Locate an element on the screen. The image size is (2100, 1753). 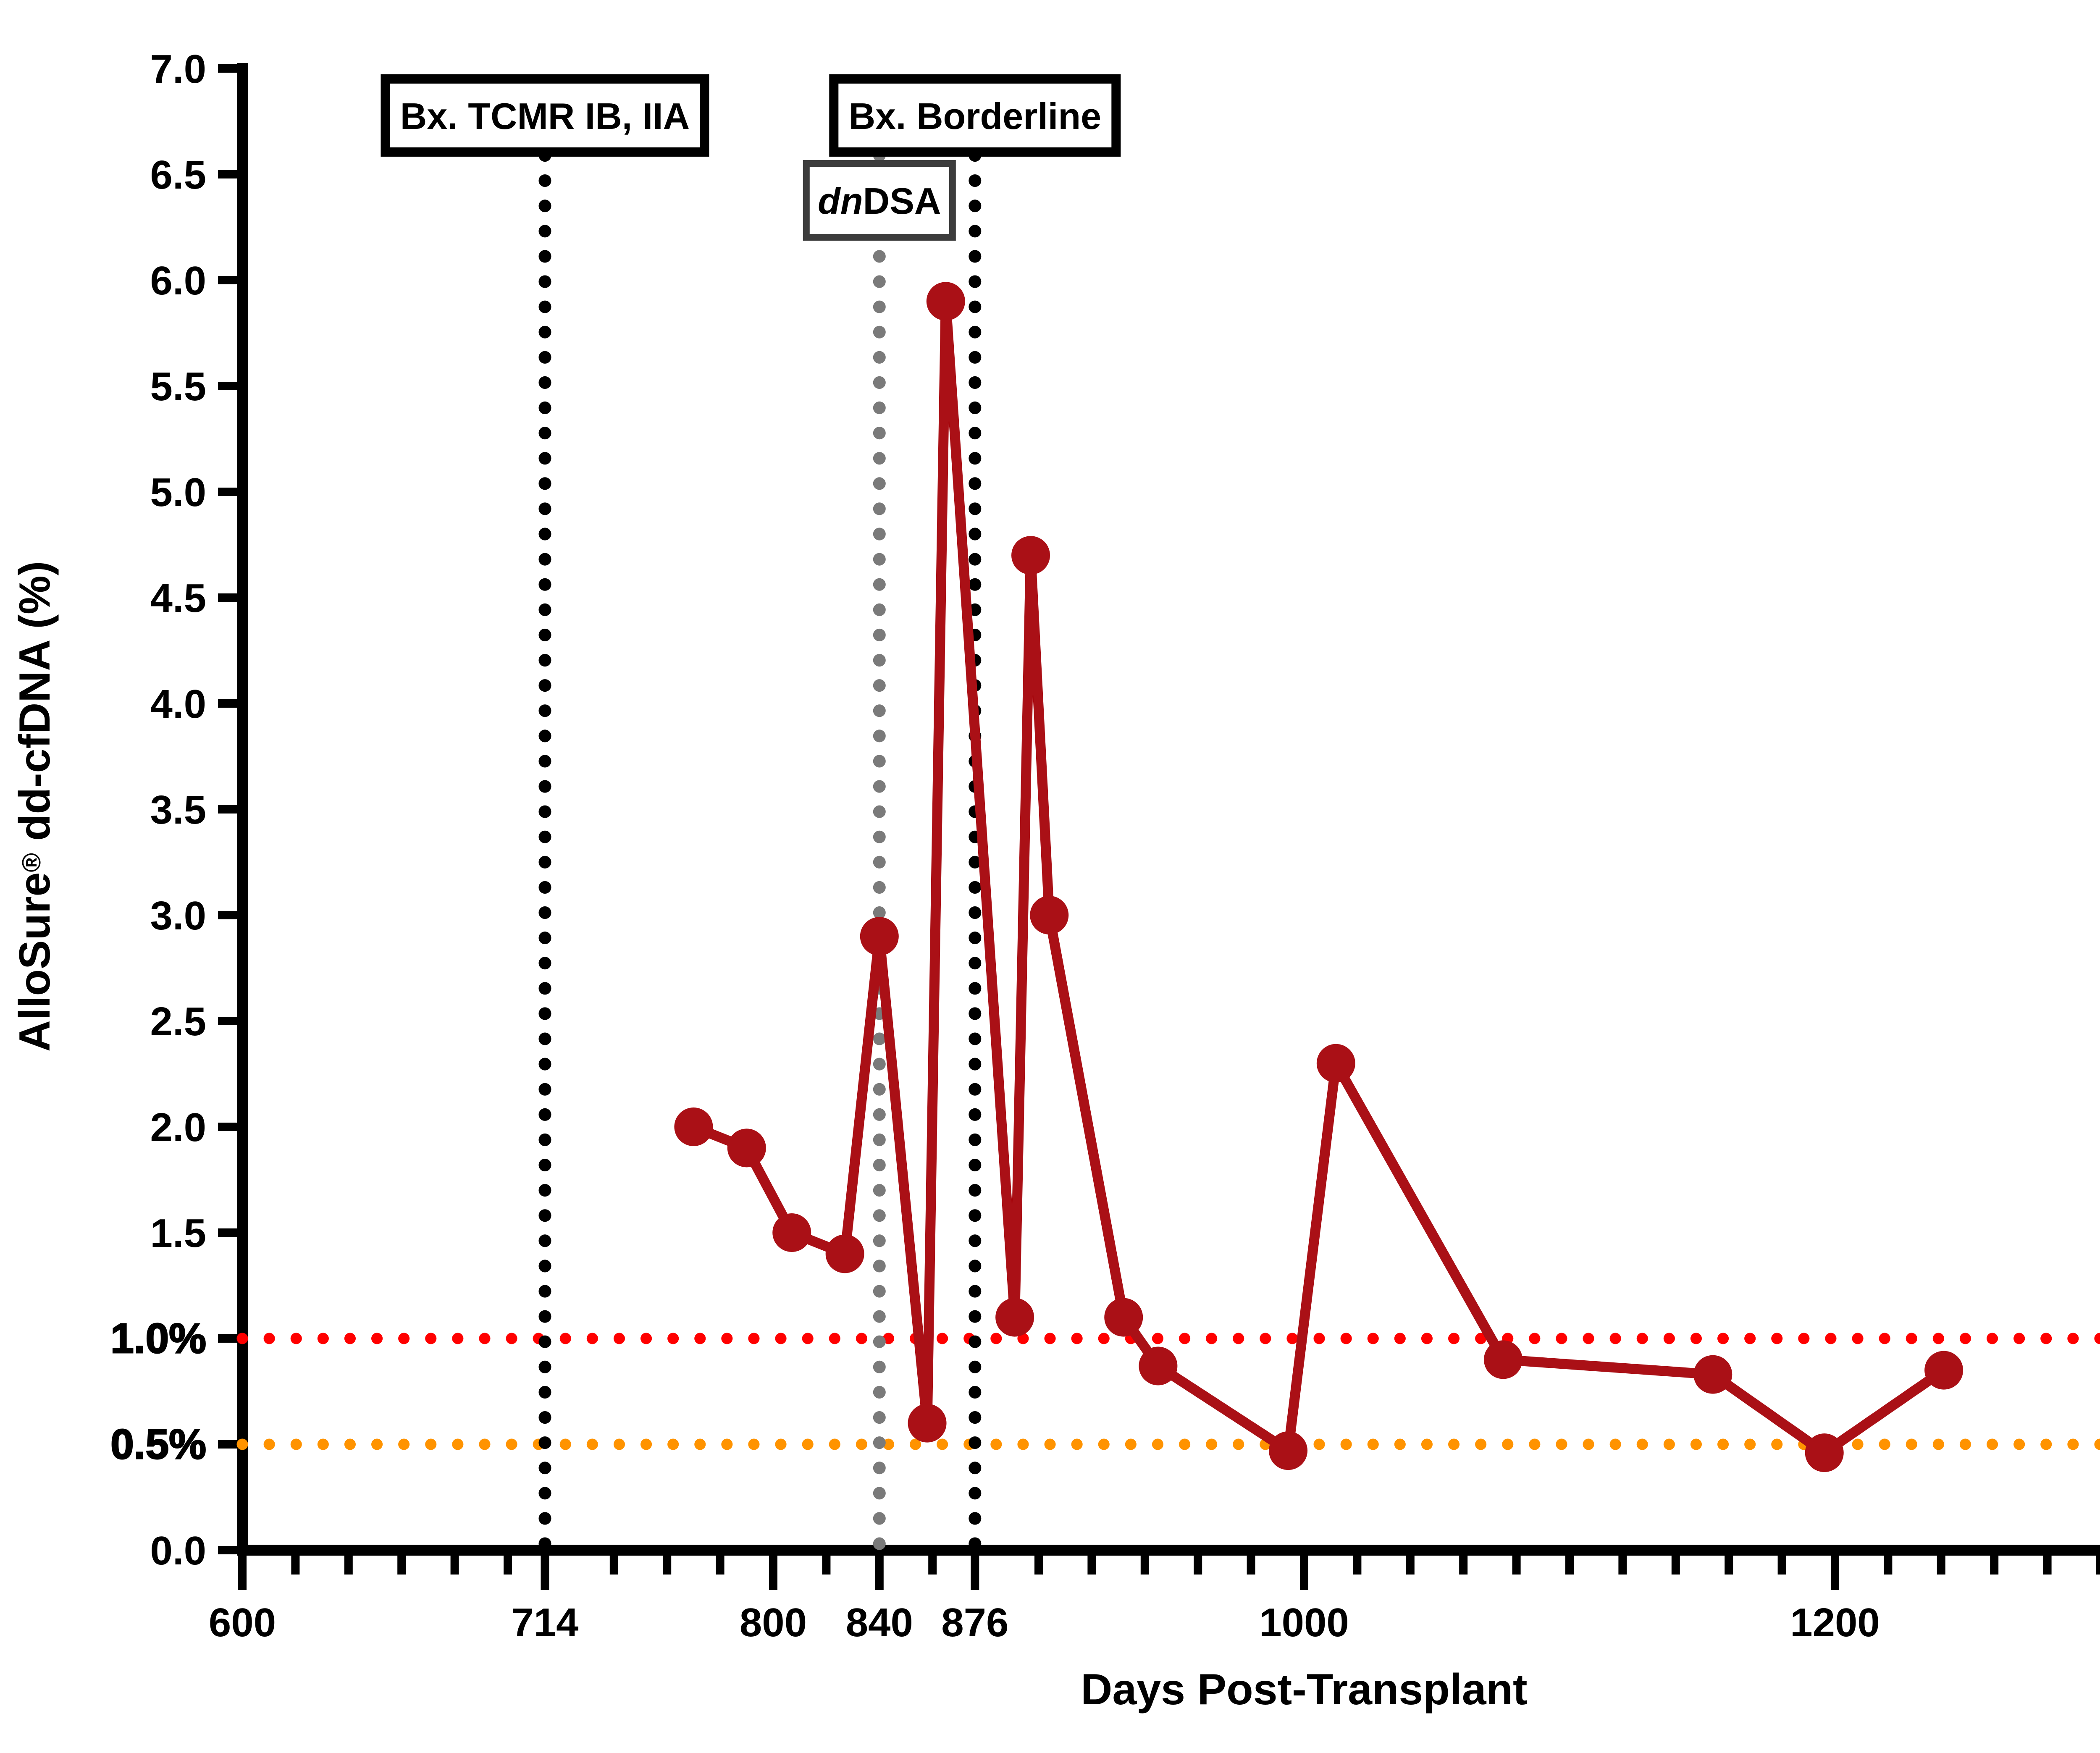
y-axis-title: AlloSure® dd-cfDNA (%) is located at coordinates (34, 806).